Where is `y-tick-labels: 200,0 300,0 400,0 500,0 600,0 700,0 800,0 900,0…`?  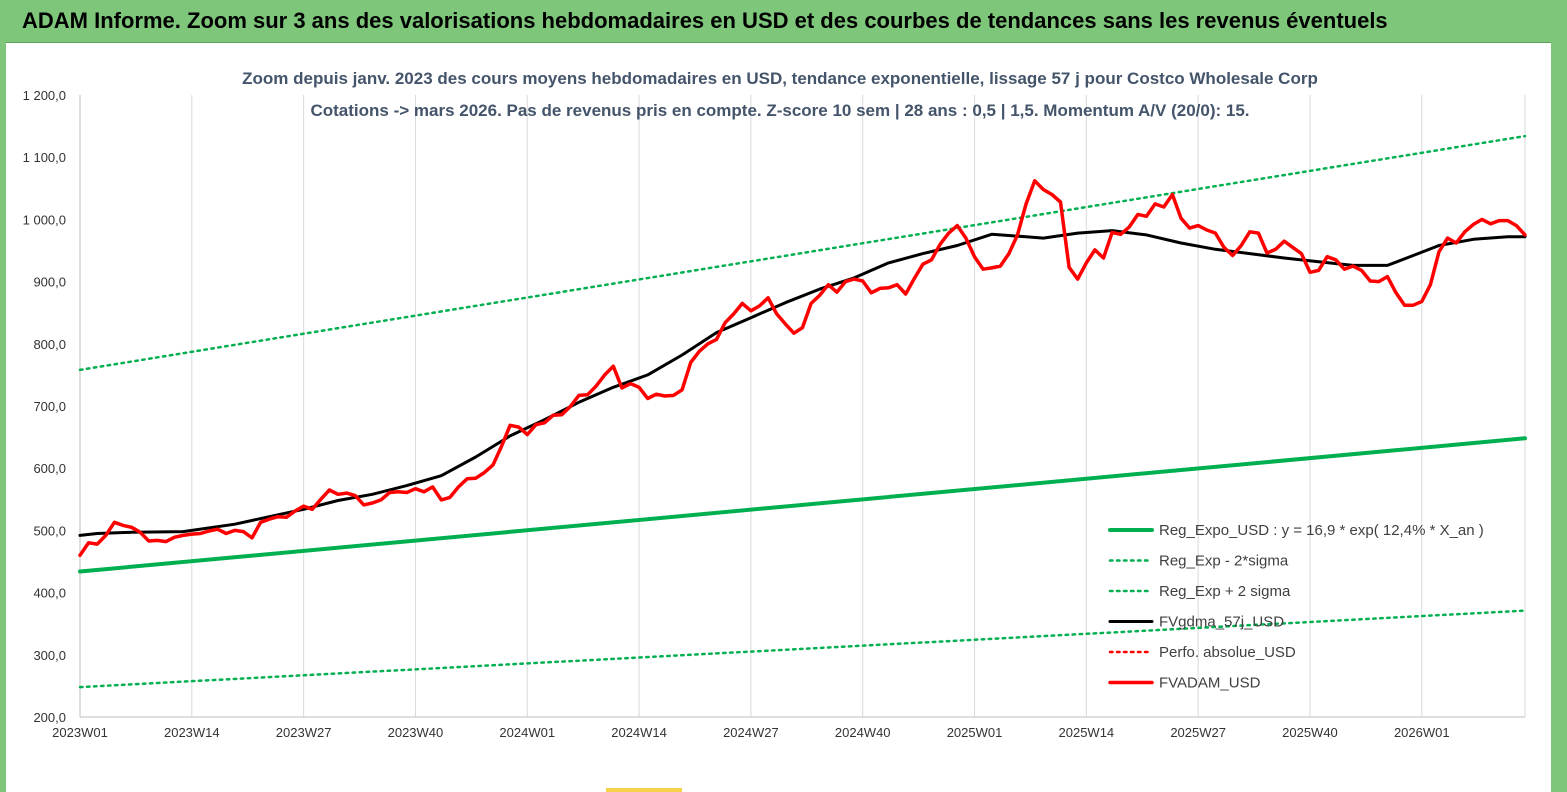 y-tick-labels: 200,0 300,0 400,0 500,0 600,0 700,0 800,0 900,0… is located at coordinates (44, 406).